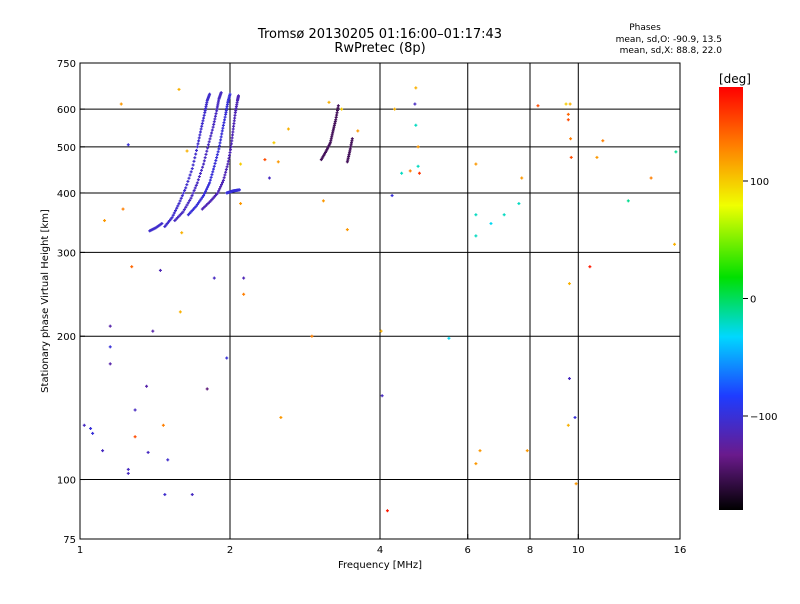  Describe the element at coordinates (66, 194) in the screenshot. I see `y-tick-label: 400` at that location.